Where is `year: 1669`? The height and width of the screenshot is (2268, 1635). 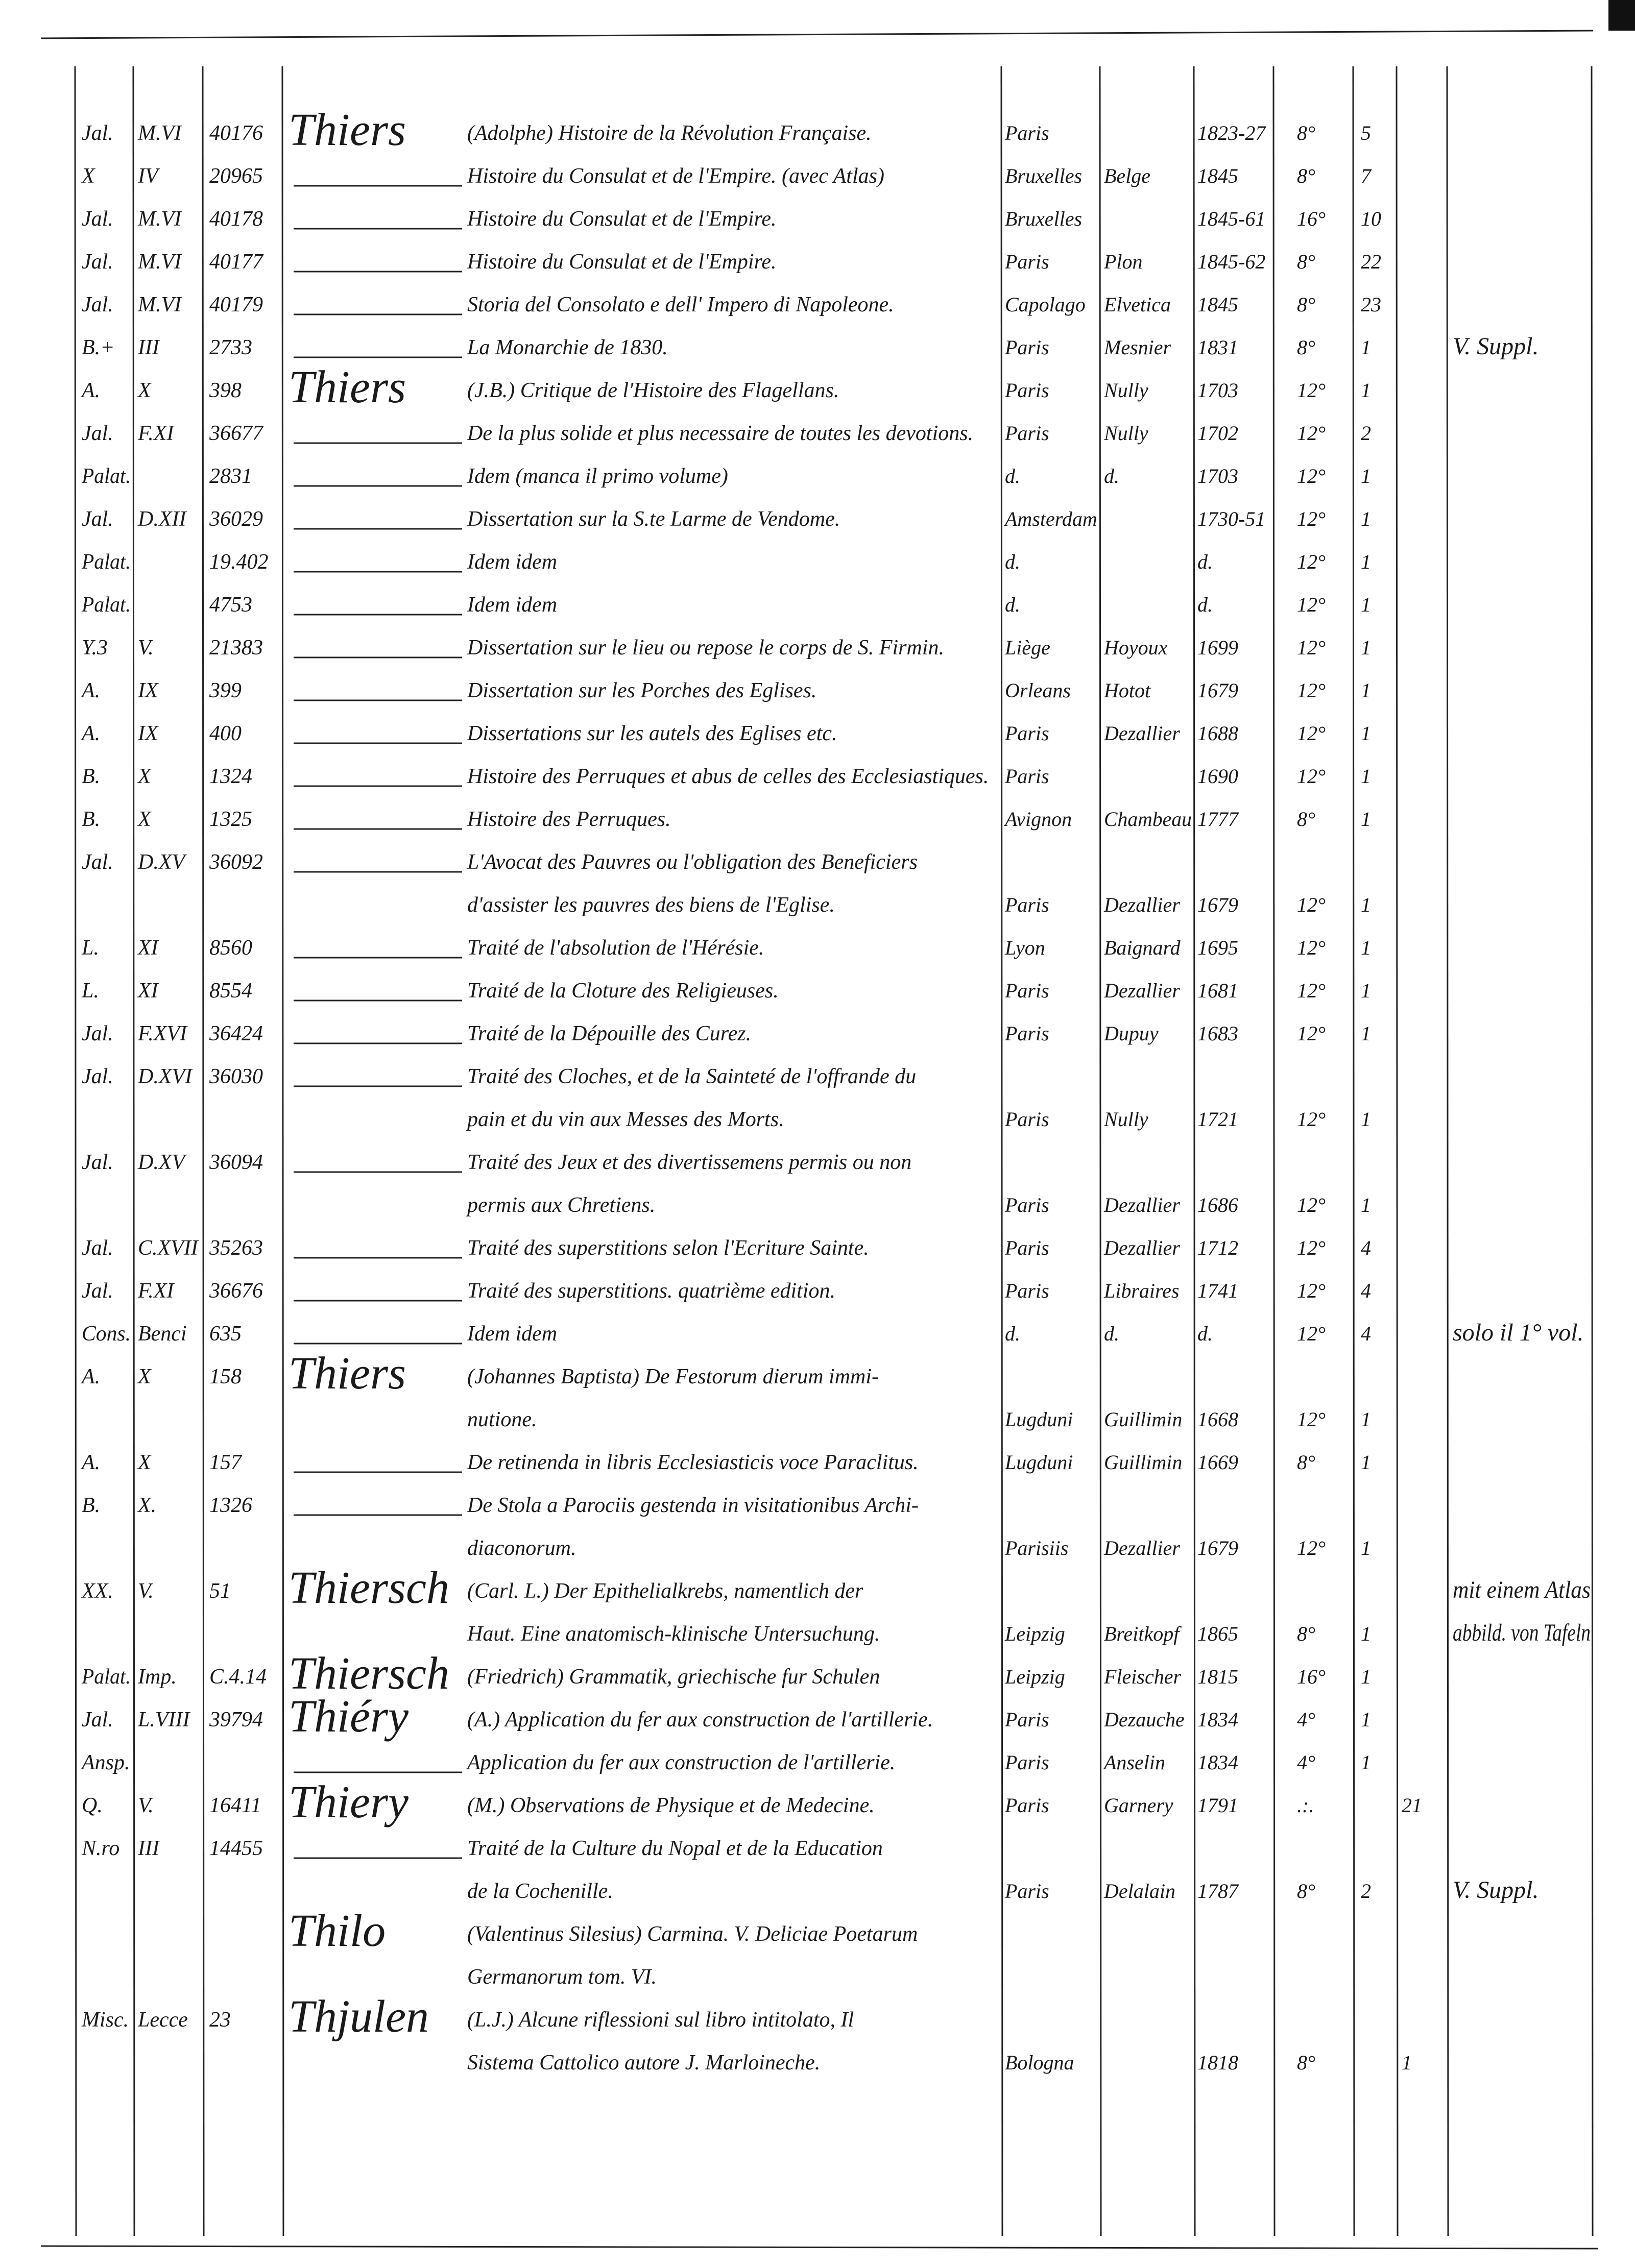 year: 1669 is located at coordinates (1217, 1463).